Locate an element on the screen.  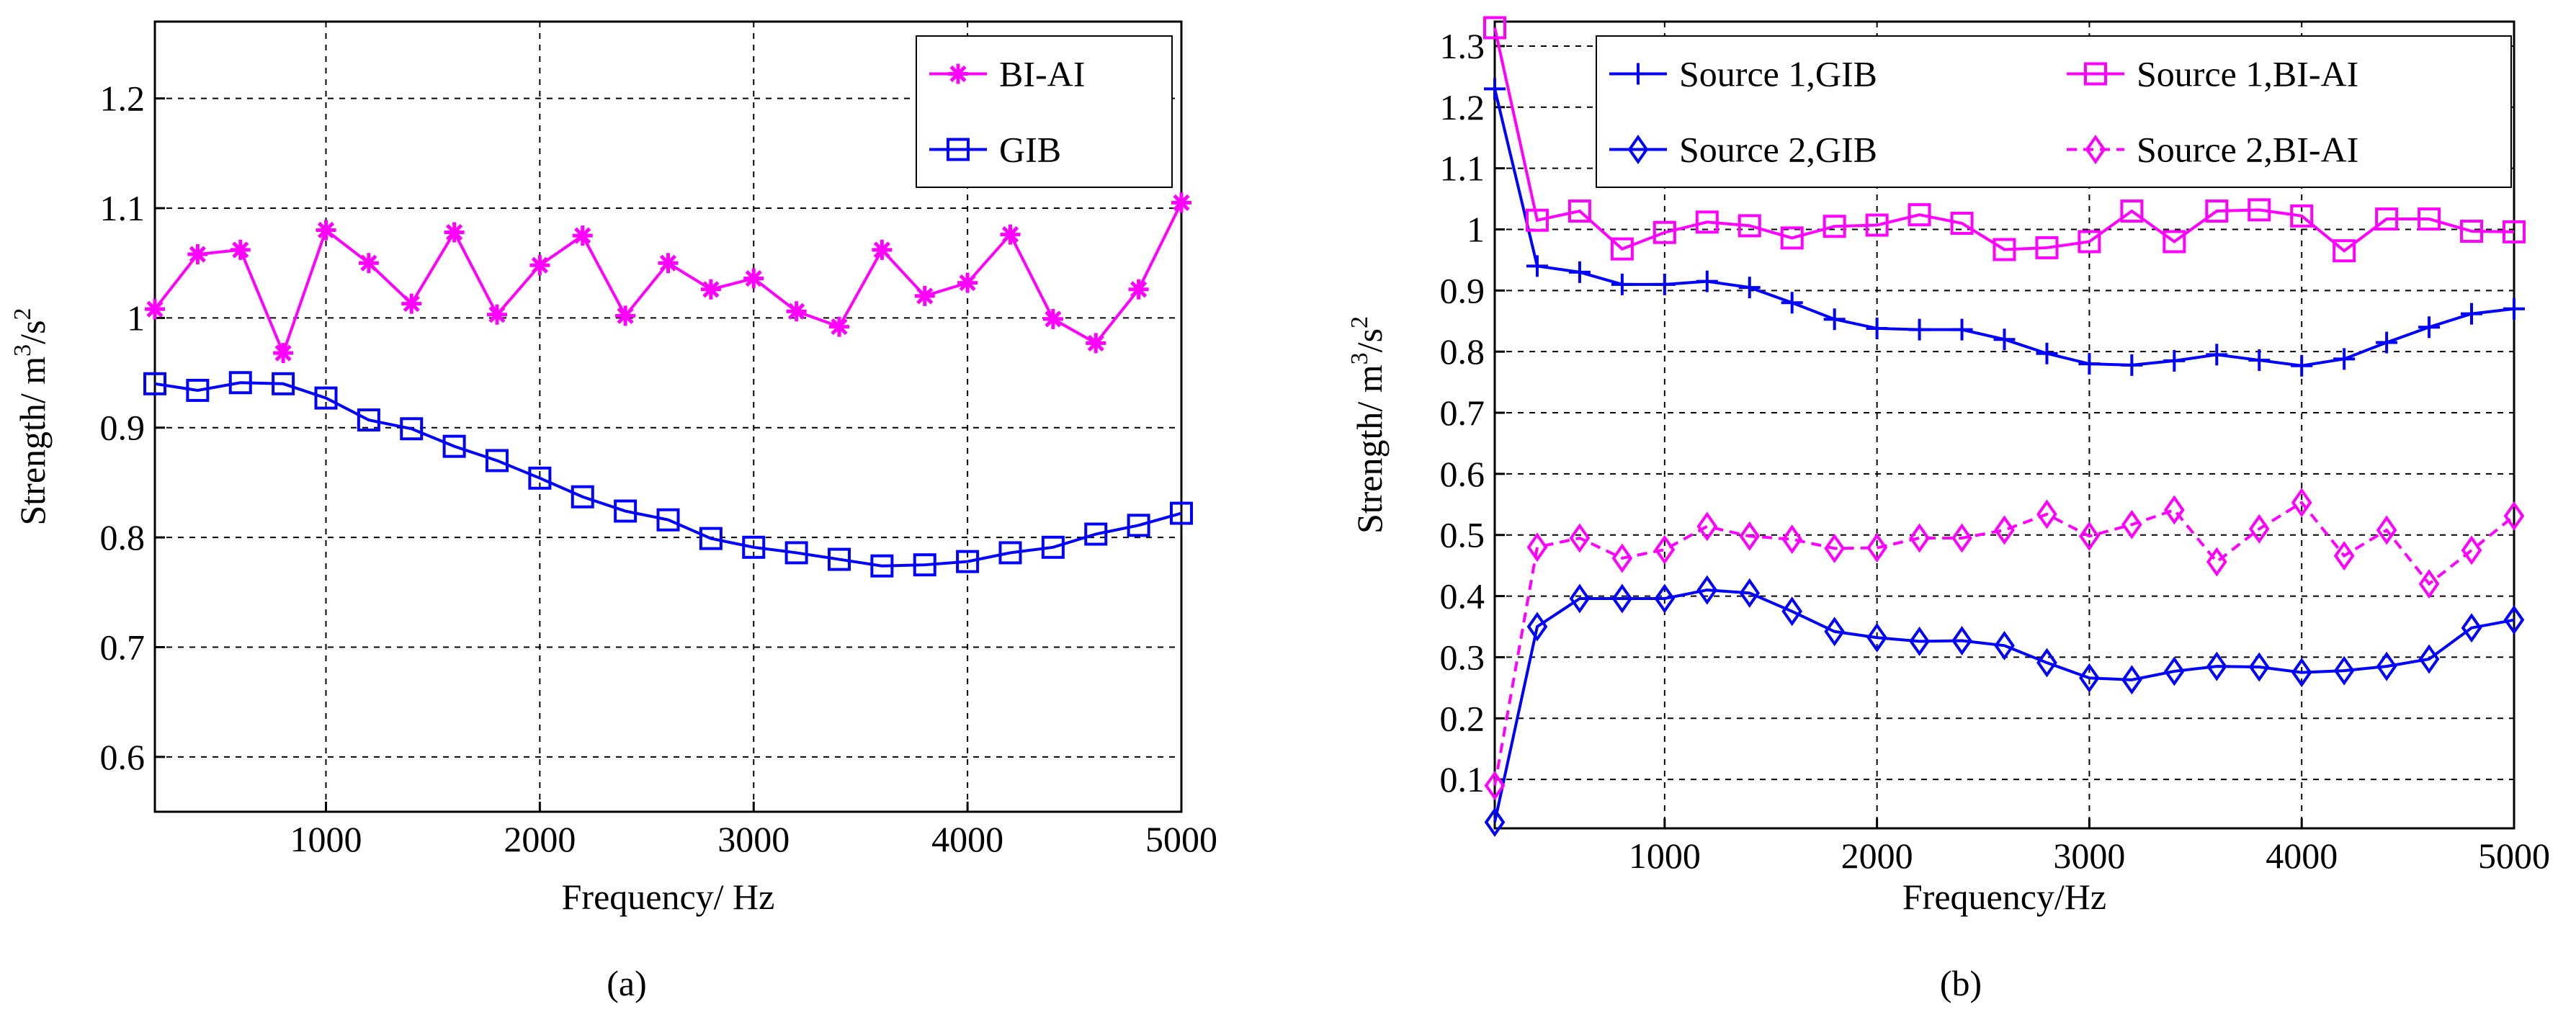
legend-label: Source 2,GIB is located at coordinates (1778, 150).